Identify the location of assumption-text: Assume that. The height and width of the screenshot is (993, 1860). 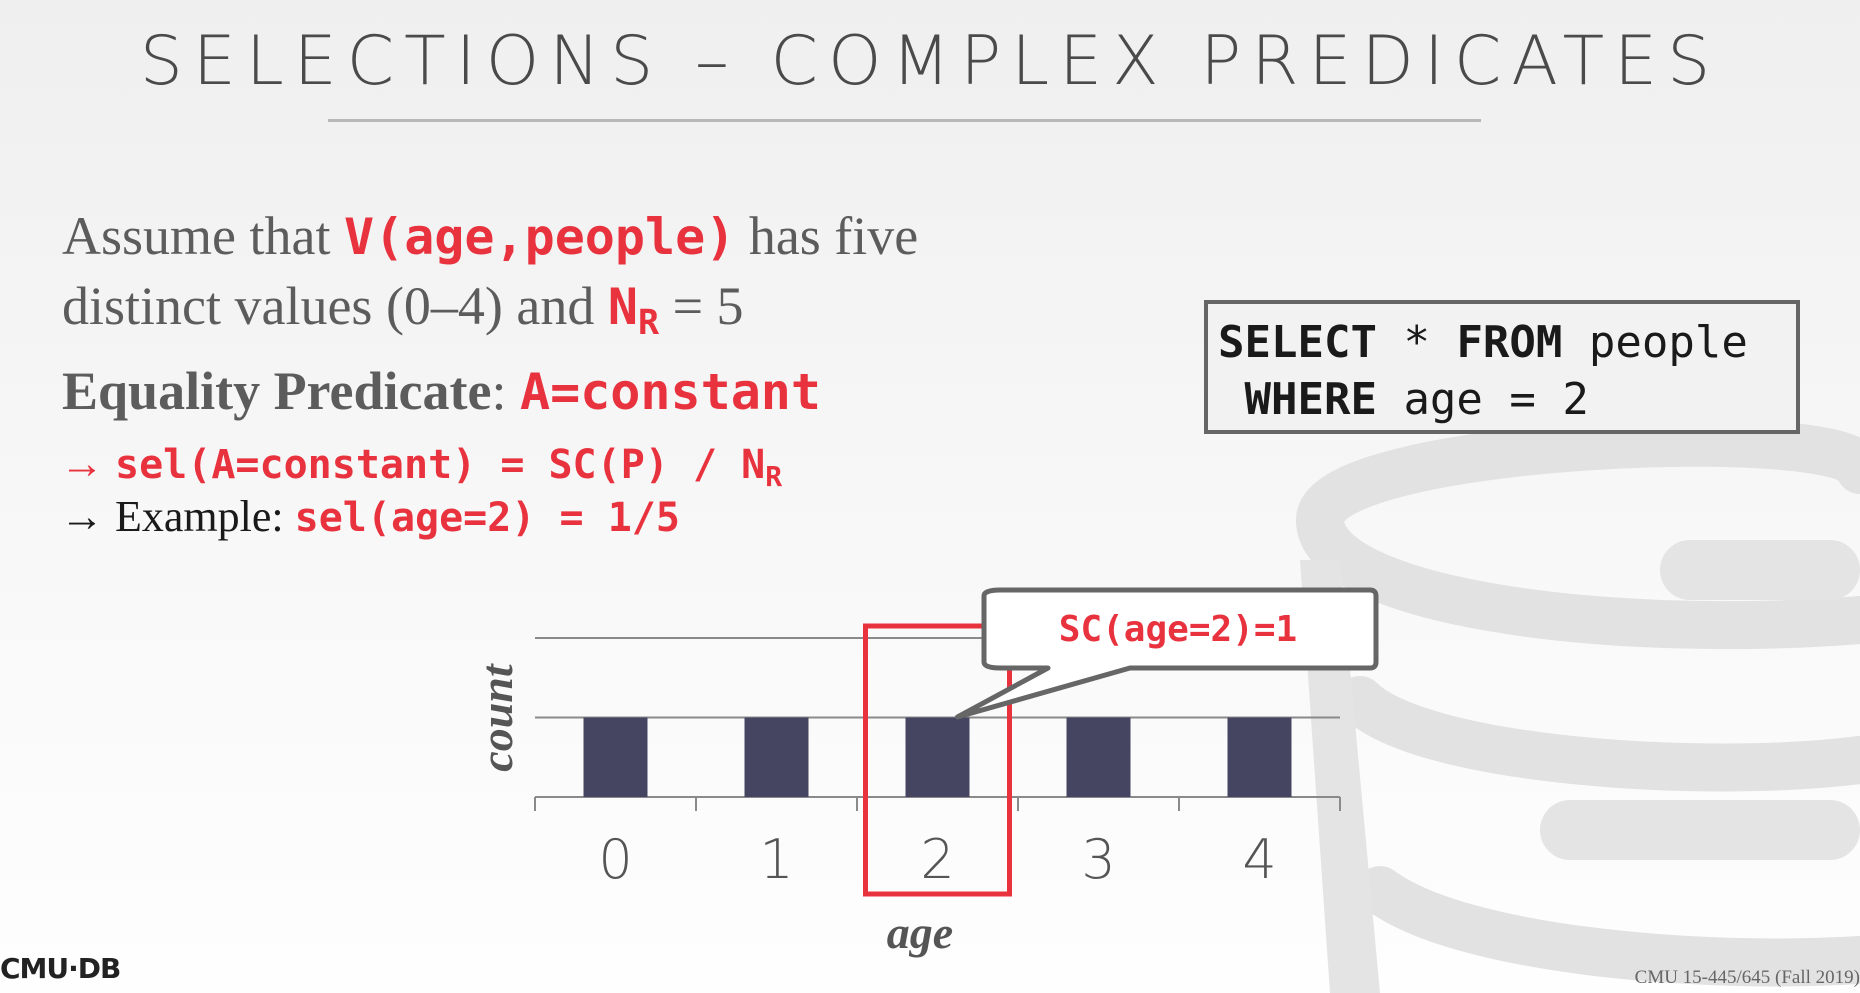
(203, 236).